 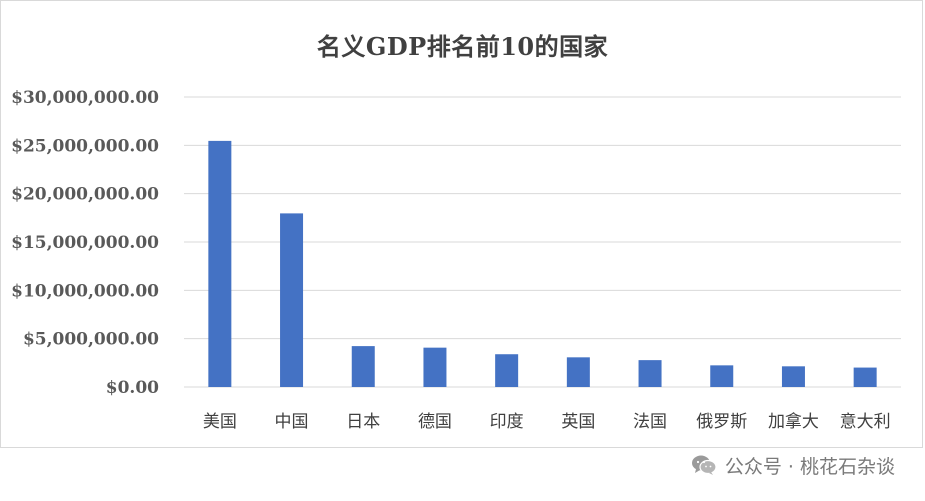 I want to click on watermark: 公众号 · 桃花石杂谈, so click(x=793, y=465).